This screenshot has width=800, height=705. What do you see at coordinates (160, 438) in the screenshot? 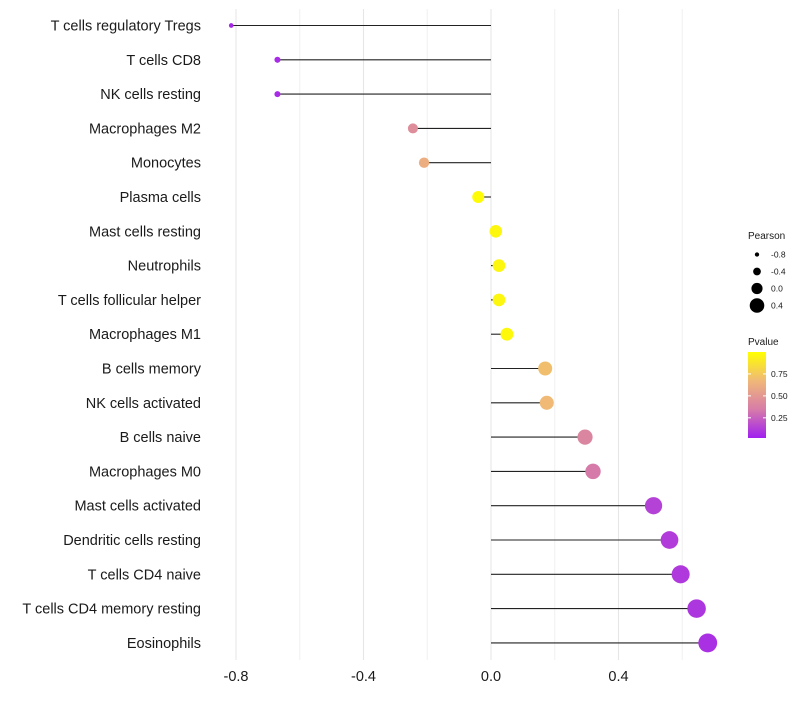
I see `category-label: B cells naive` at bounding box center [160, 438].